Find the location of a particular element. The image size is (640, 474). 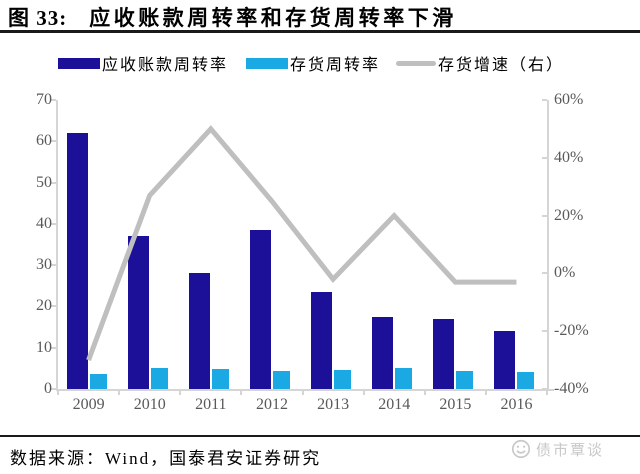

legend-label: 存货周转率 is located at coordinates (335, 65).